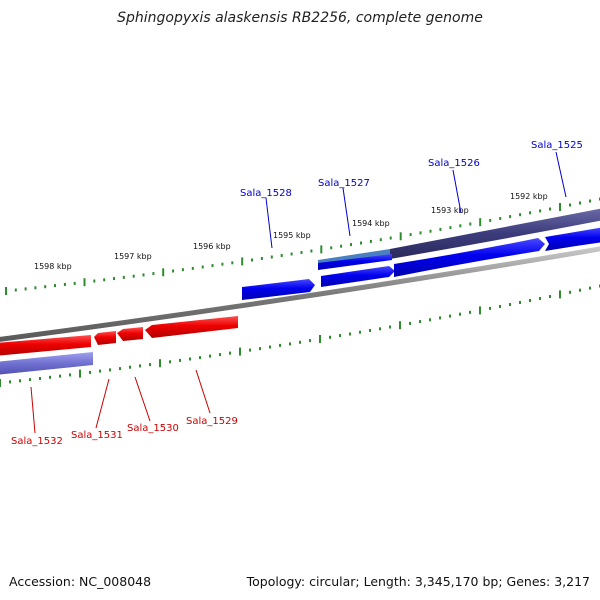 The image size is (600, 600). Describe the element at coordinates (212, 421) in the screenshot. I see `gene-label-sala-1529: Sala_1529` at that location.